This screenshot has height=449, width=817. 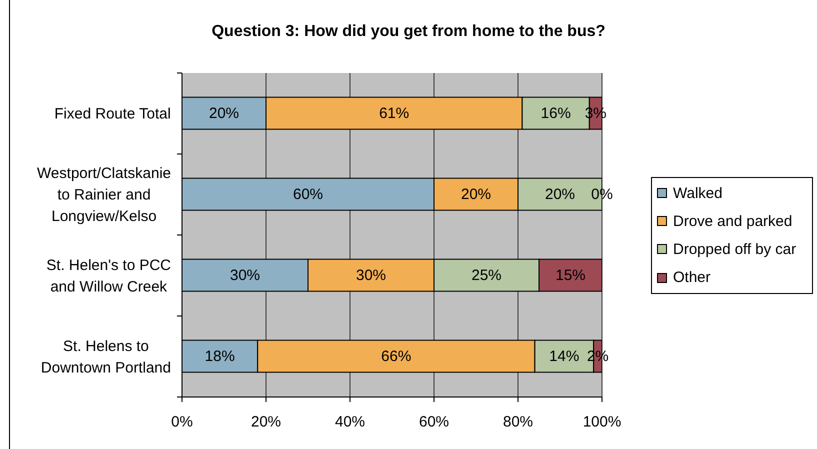 What do you see at coordinates (602, 422) in the screenshot?
I see `x-tick-label: 100%` at bounding box center [602, 422].